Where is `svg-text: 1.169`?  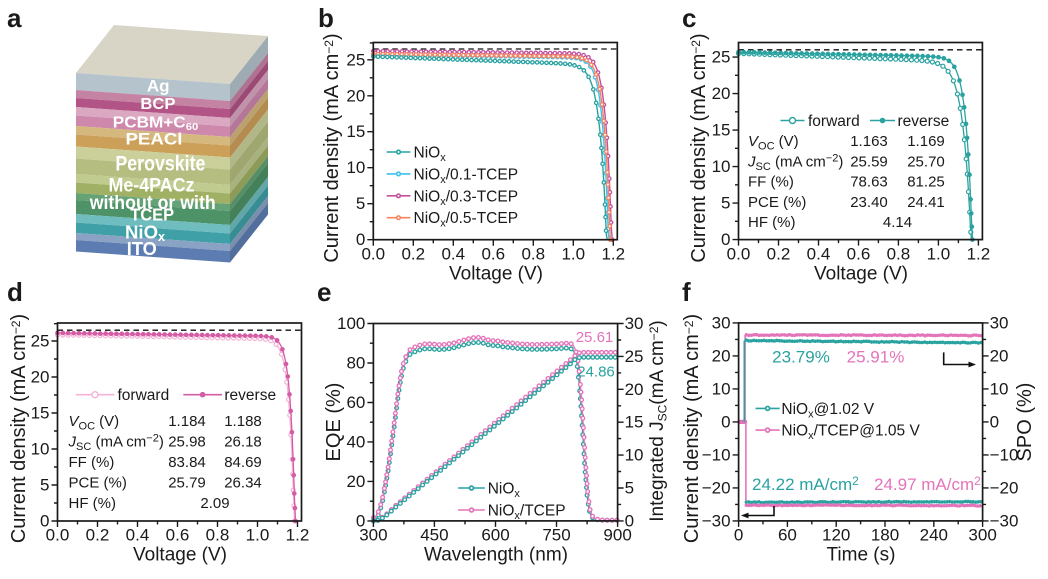
svg-text: 1.169 is located at coordinates (926, 141).